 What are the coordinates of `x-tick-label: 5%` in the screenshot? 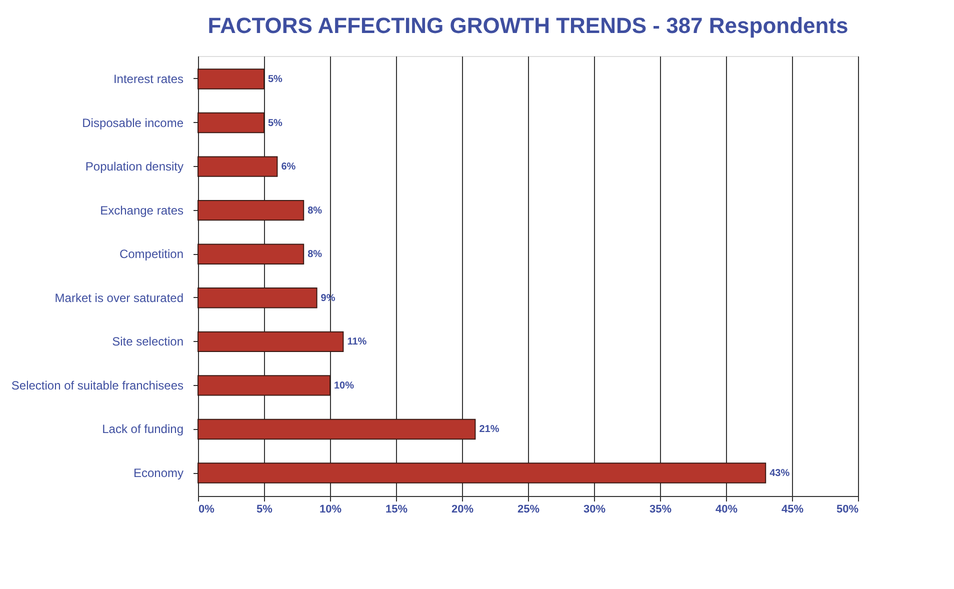 It's located at (264, 510).